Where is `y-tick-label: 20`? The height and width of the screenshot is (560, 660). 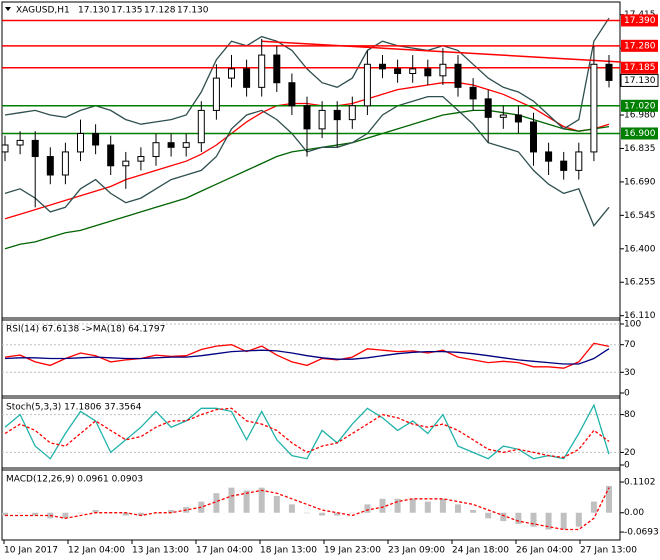
y-tick-label: 20 is located at coordinates (630, 453).